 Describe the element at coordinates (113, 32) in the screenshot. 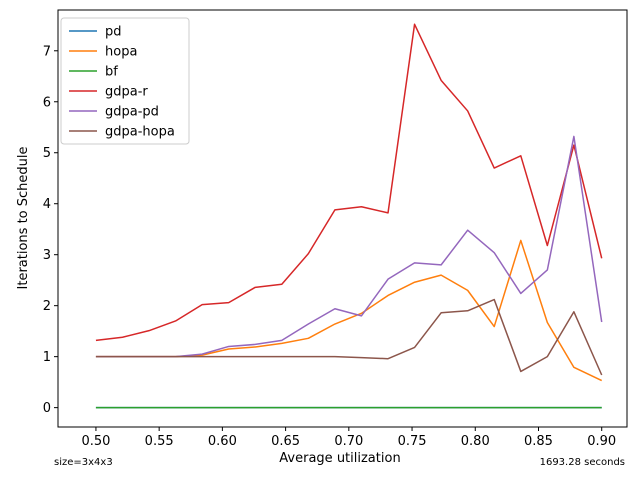

I see `legend-label-pd: pd` at that location.